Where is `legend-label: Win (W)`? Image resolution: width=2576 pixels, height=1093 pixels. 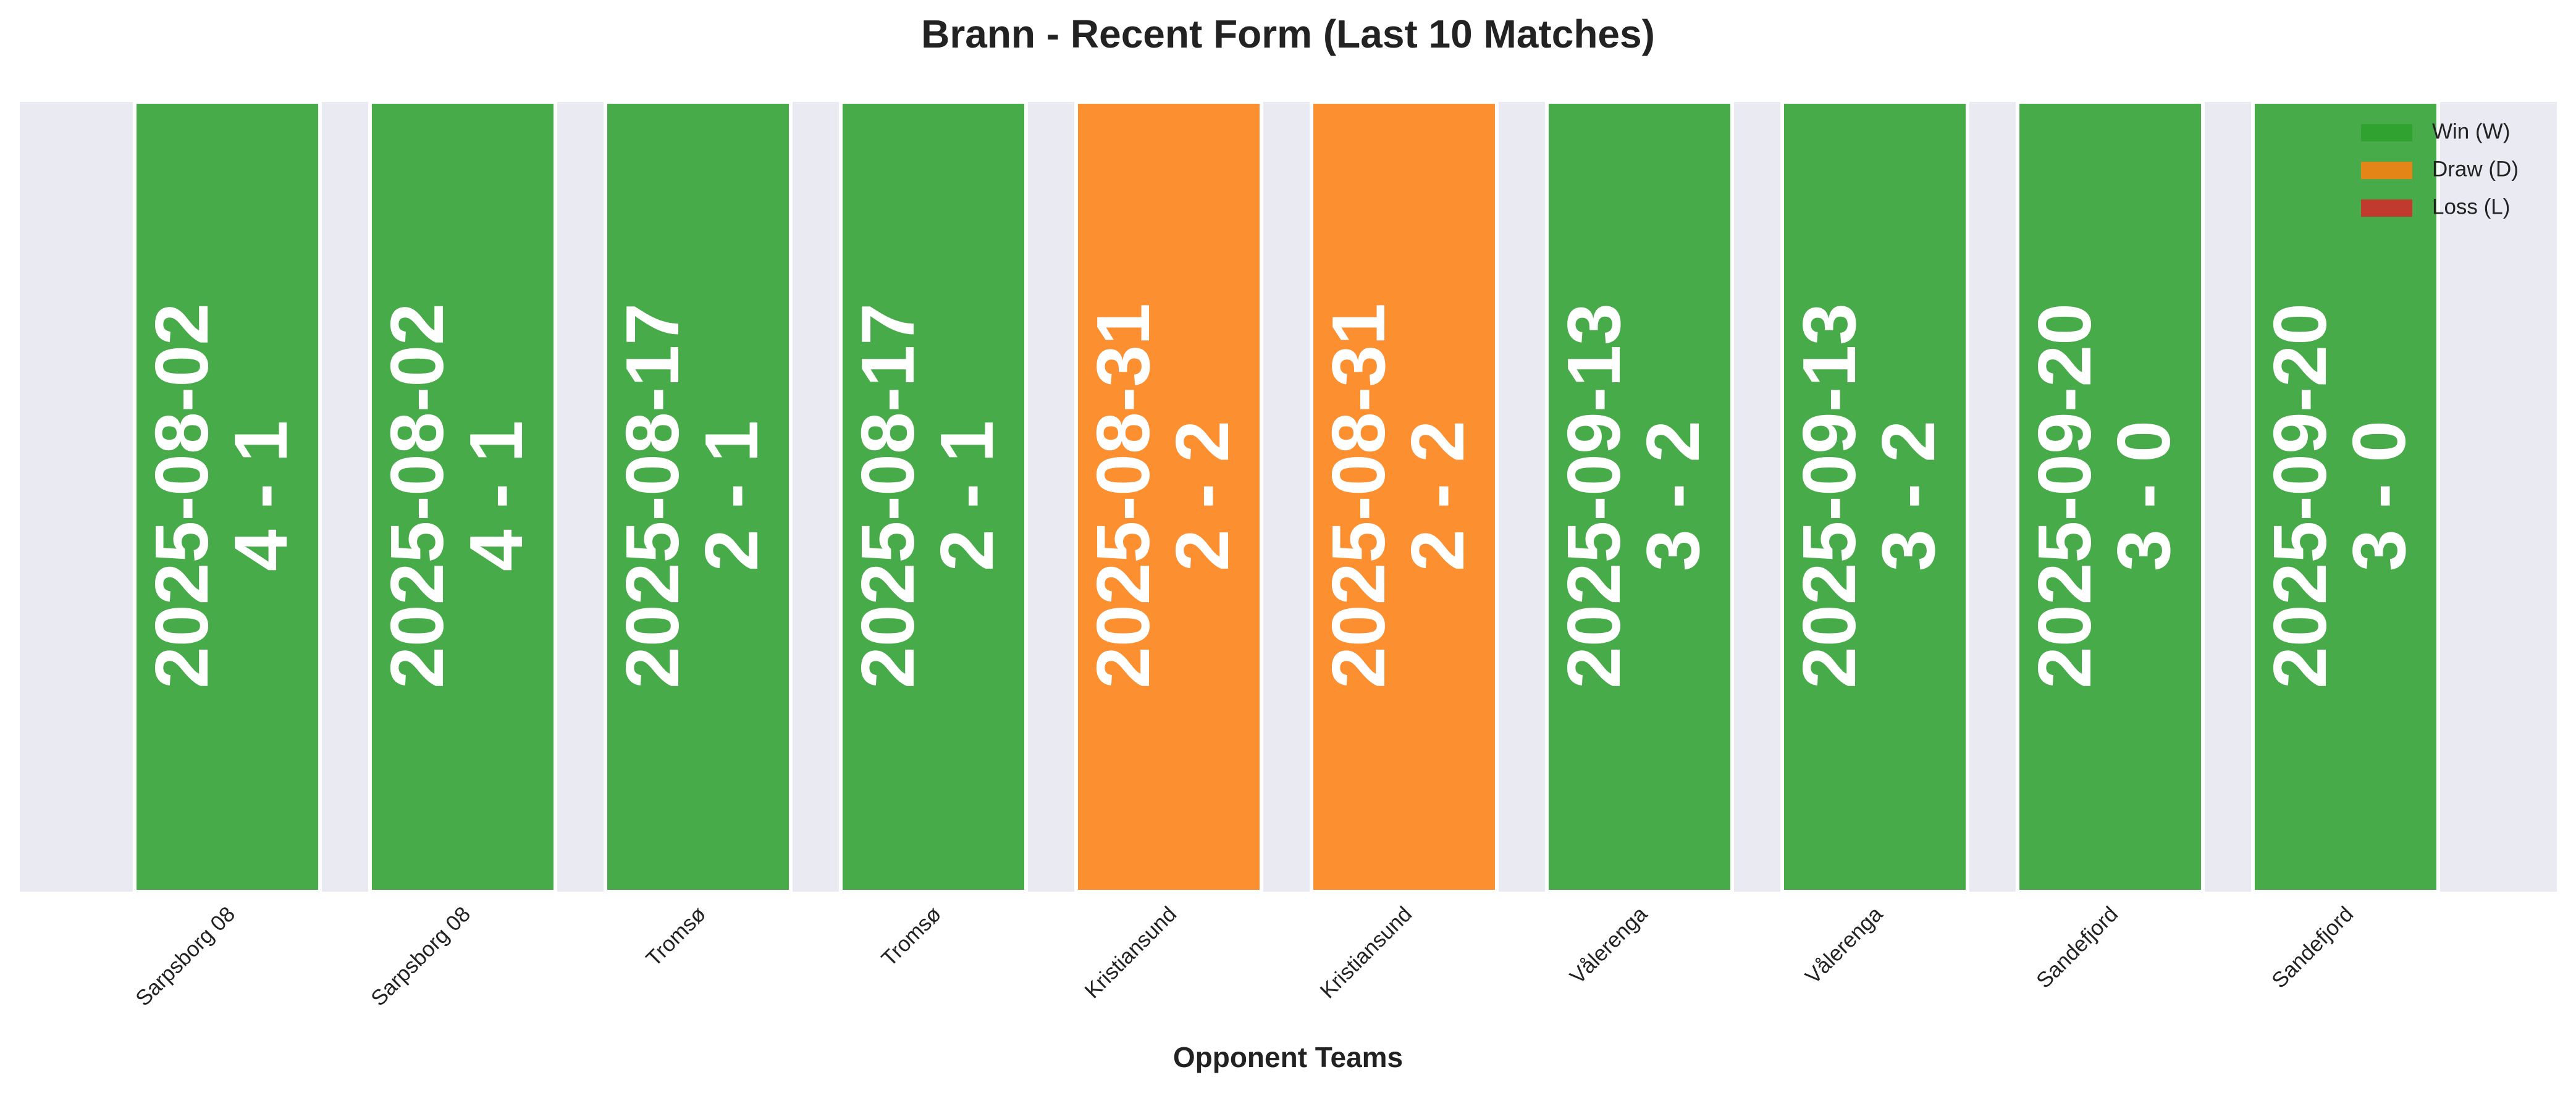
legend-label: Win (W) is located at coordinates (2471, 131).